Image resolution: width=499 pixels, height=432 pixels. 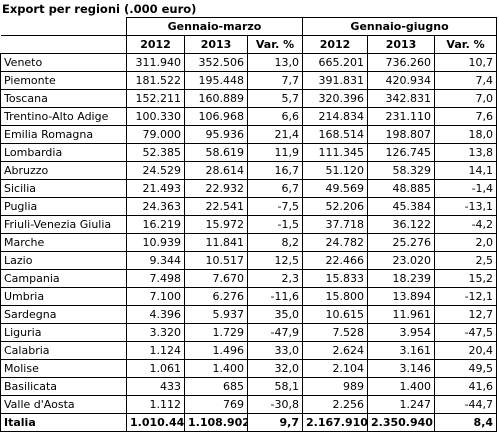 I want to click on region-name: Puglia, so click(x=63, y=206).